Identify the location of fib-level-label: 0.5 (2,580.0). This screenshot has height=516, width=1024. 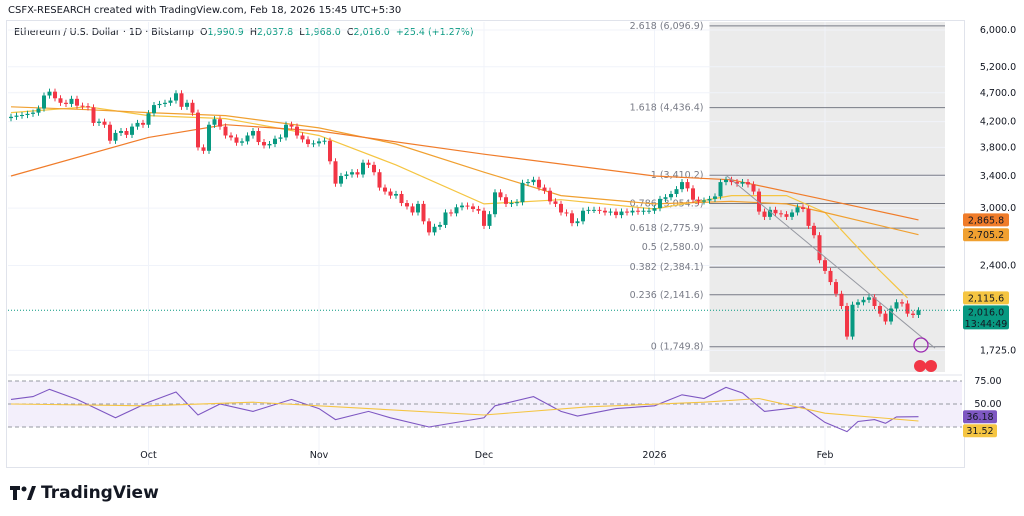
(673, 247).